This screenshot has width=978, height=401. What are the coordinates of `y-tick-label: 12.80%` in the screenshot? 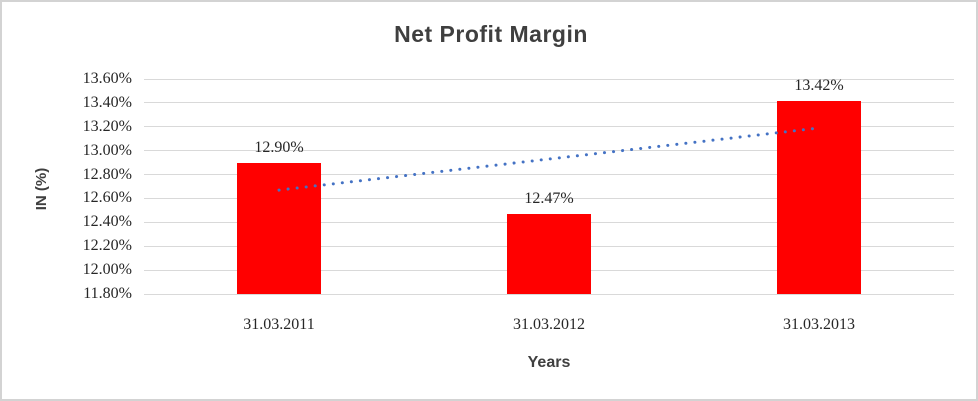 It's located at (107, 174).